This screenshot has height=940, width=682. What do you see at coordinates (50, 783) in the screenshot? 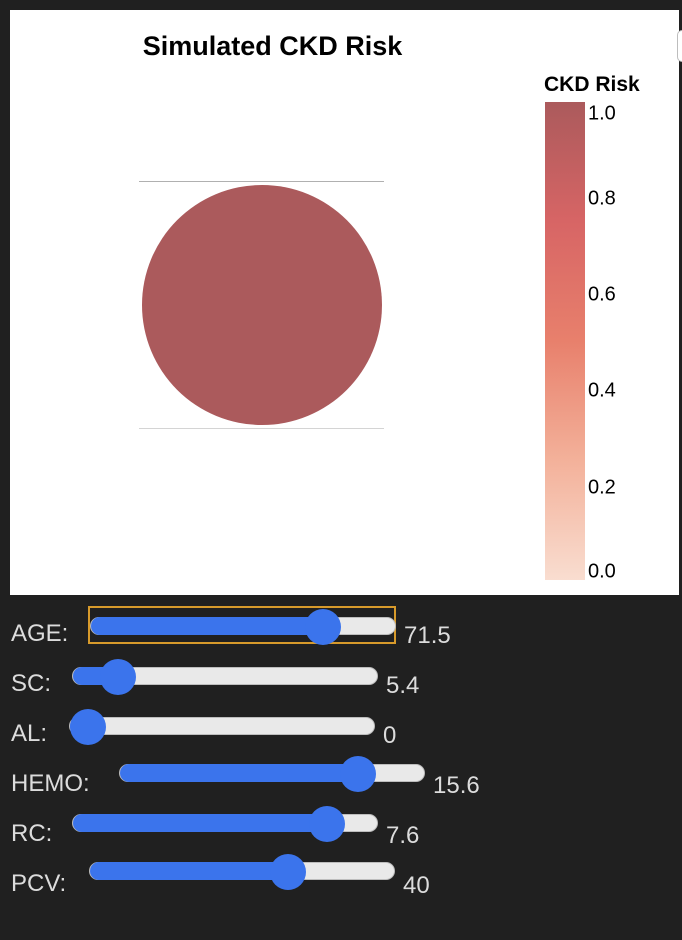
I see `slider-label-hemo: HEMO:` at bounding box center [50, 783].